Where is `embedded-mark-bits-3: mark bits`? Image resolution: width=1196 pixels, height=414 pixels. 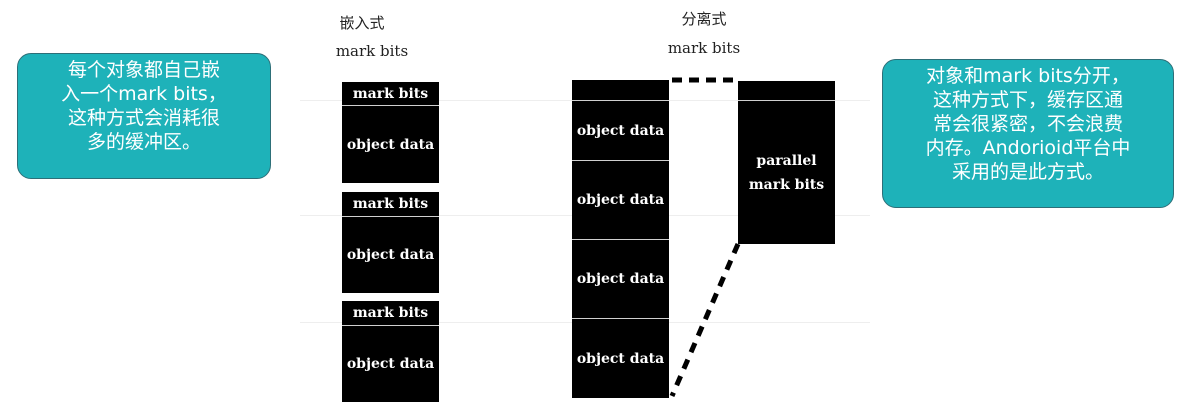
embedded-mark-bits-3: mark bits is located at coordinates (390, 313).